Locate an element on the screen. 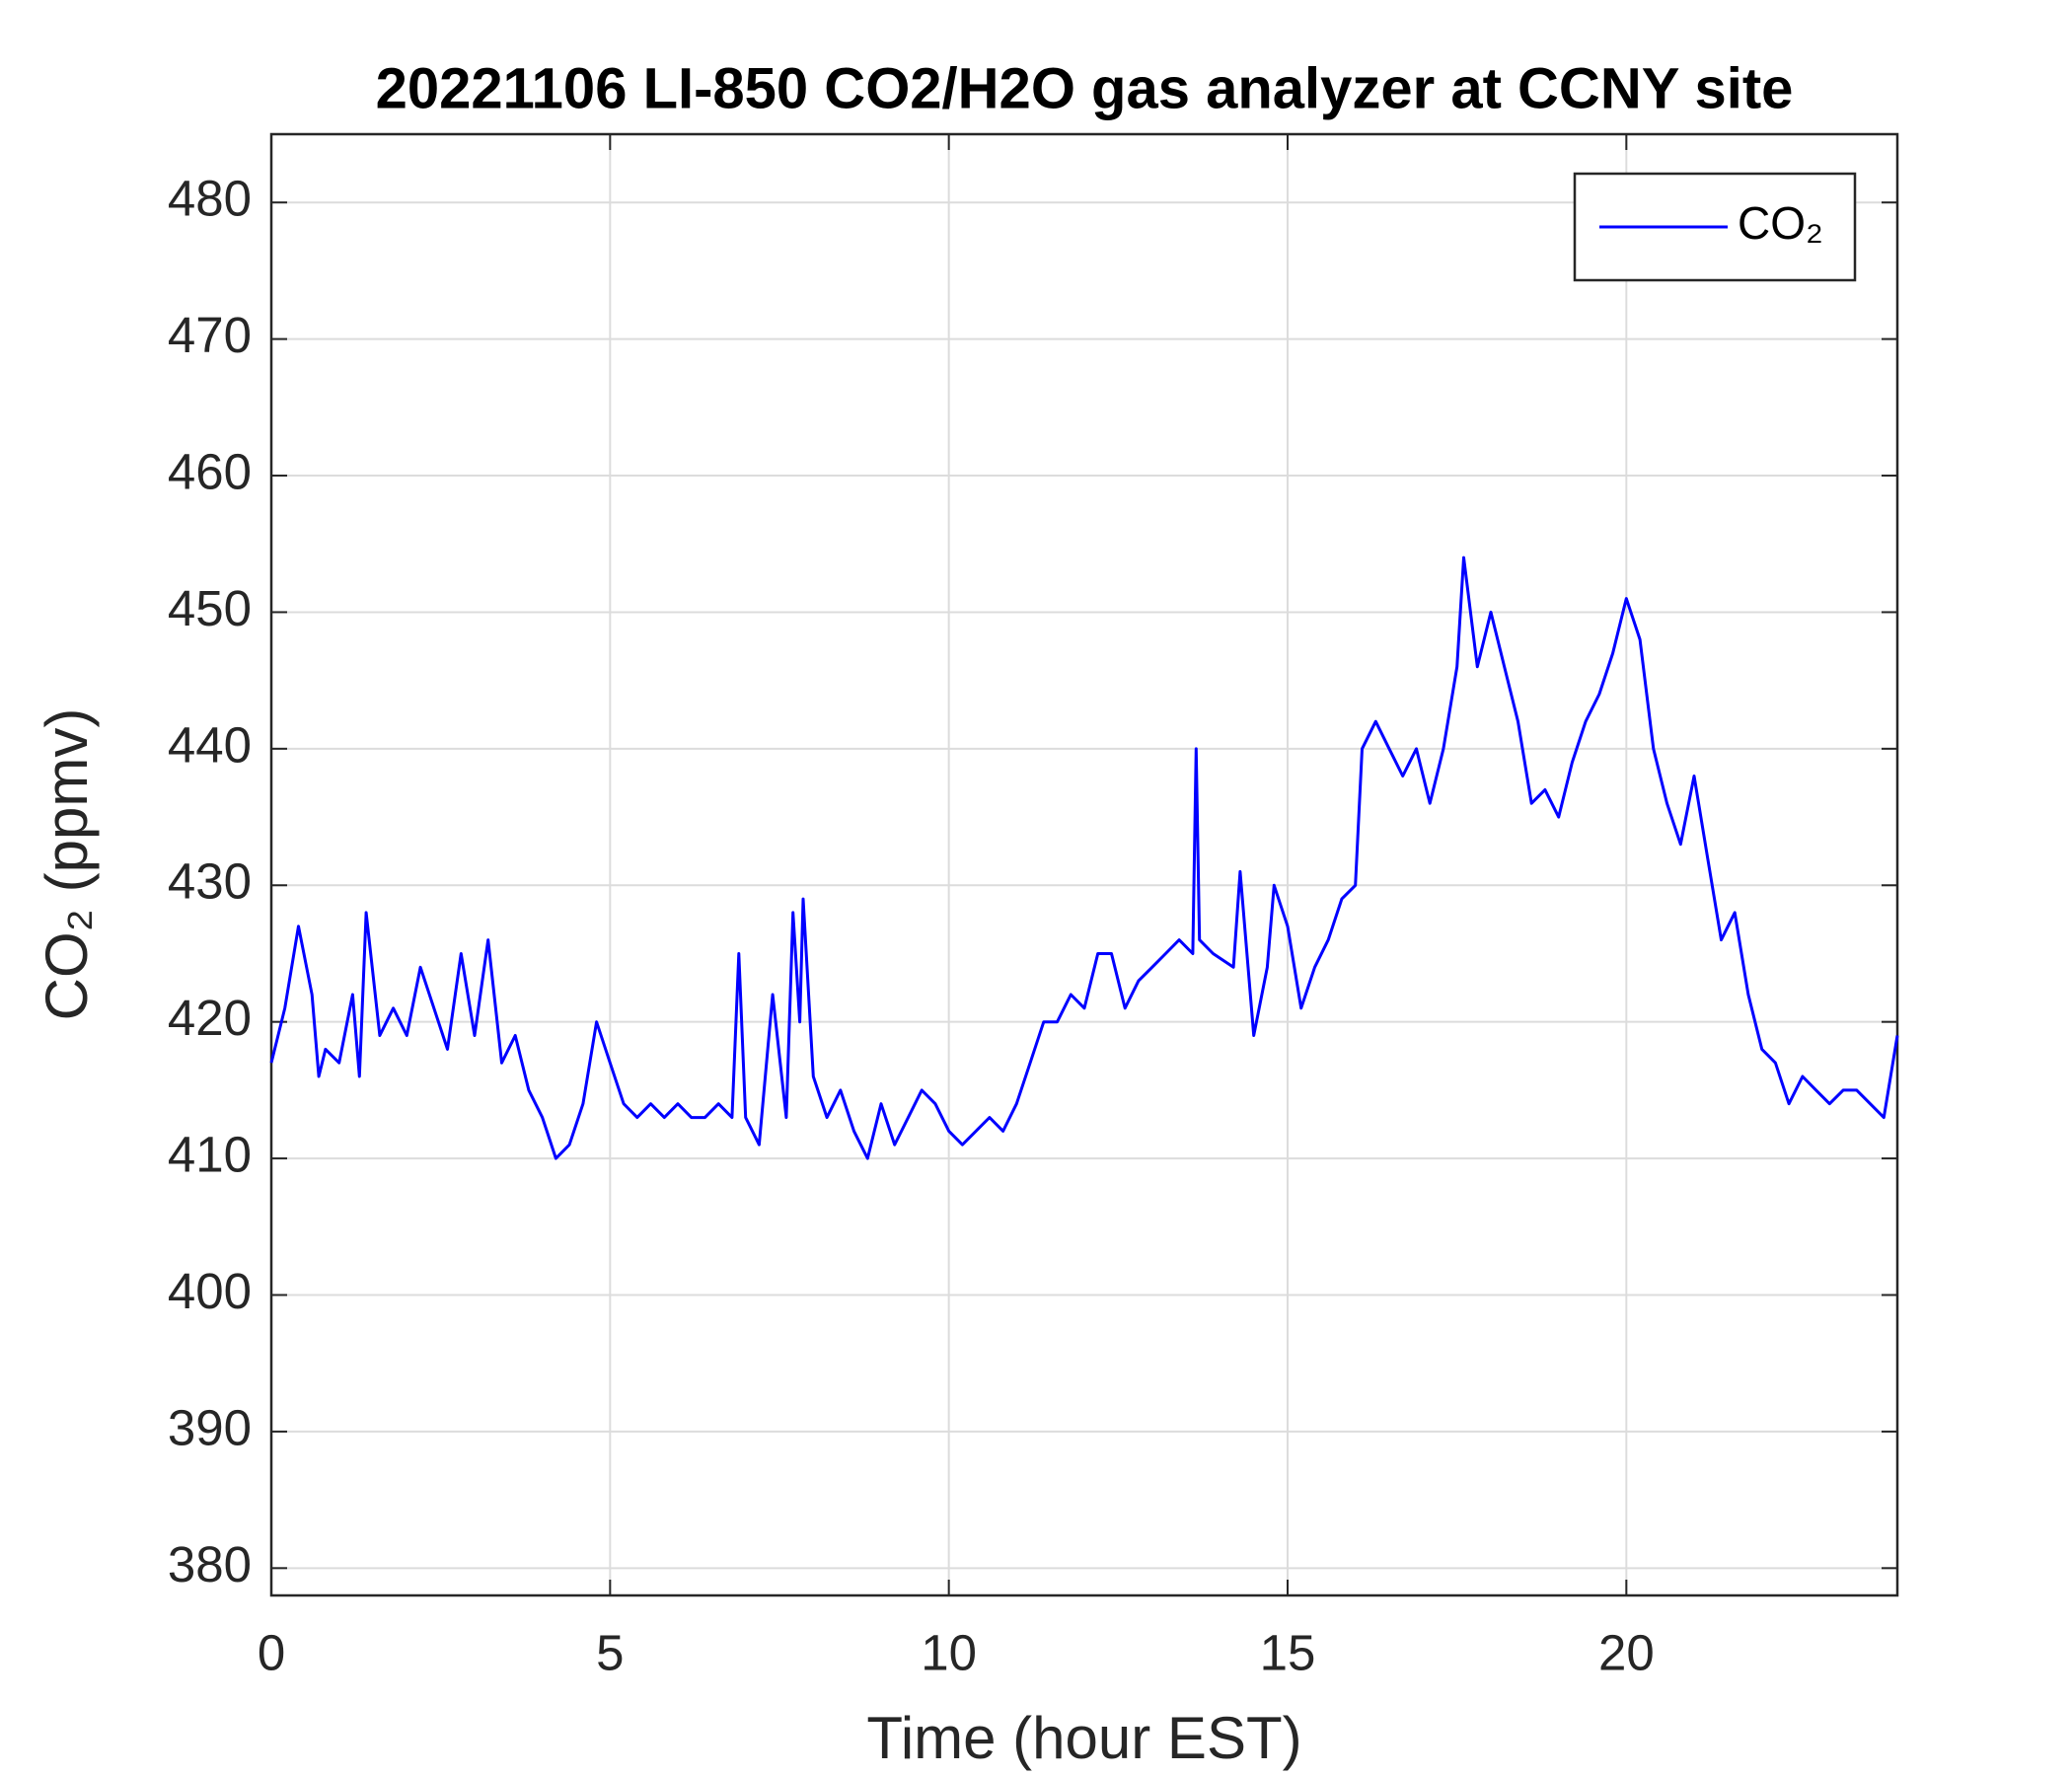 This screenshot has width=2072, height=1776. y-tick-label: 460 is located at coordinates (210, 471).